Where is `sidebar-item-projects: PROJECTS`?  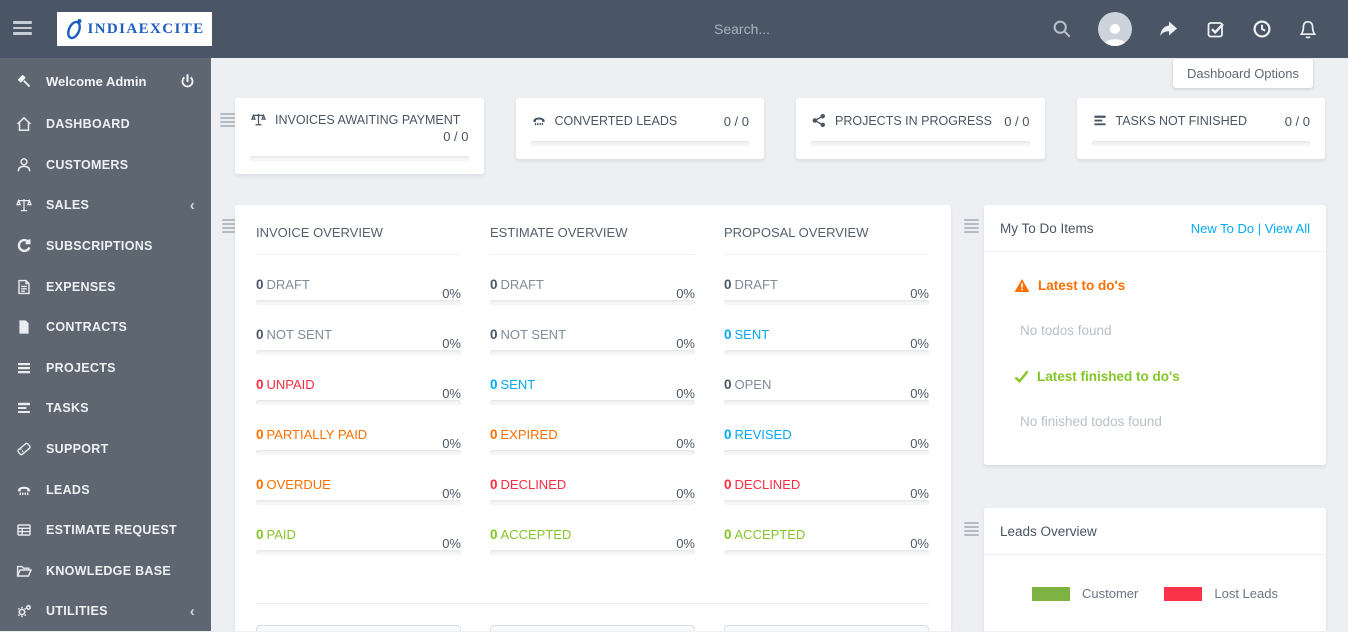
sidebar-item-projects: PROJECTS is located at coordinates (105, 368).